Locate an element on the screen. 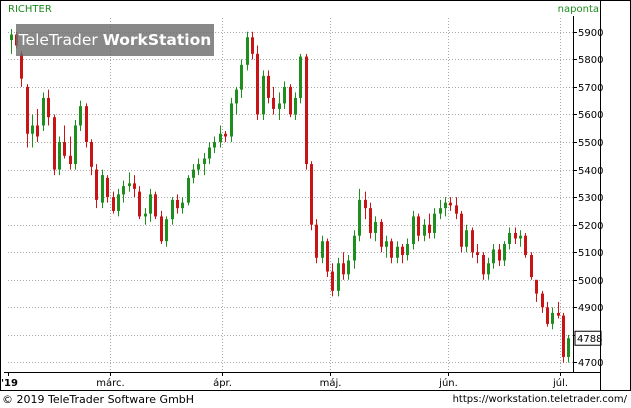 The width and height of the screenshot is (631, 408). instrument-symbol: RICHTER is located at coordinates (30, 9).